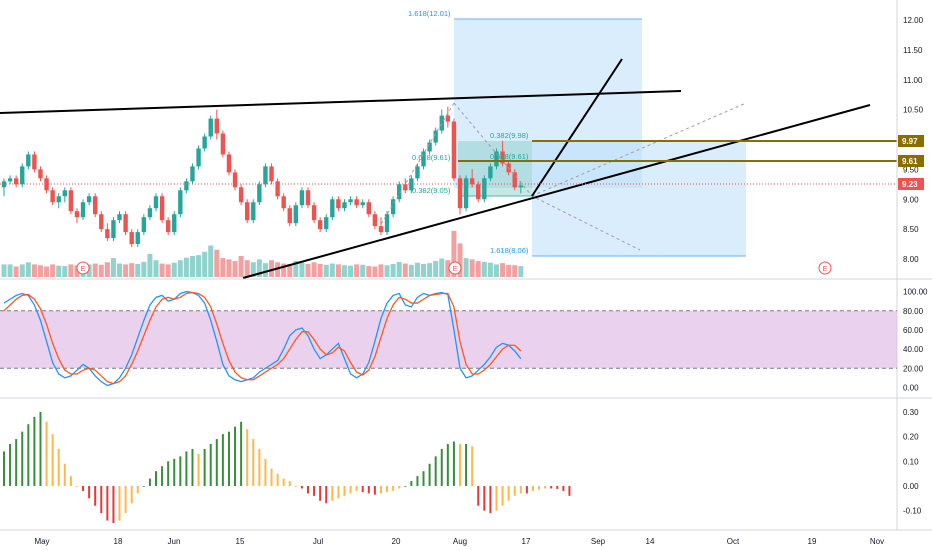 The height and width of the screenshot is (550, 932). Describe the element at coordinates (912, 462) in the screenshot. I see `macd-axis: 0.30 0.20 0.10 0.00 -0.10` at that location.